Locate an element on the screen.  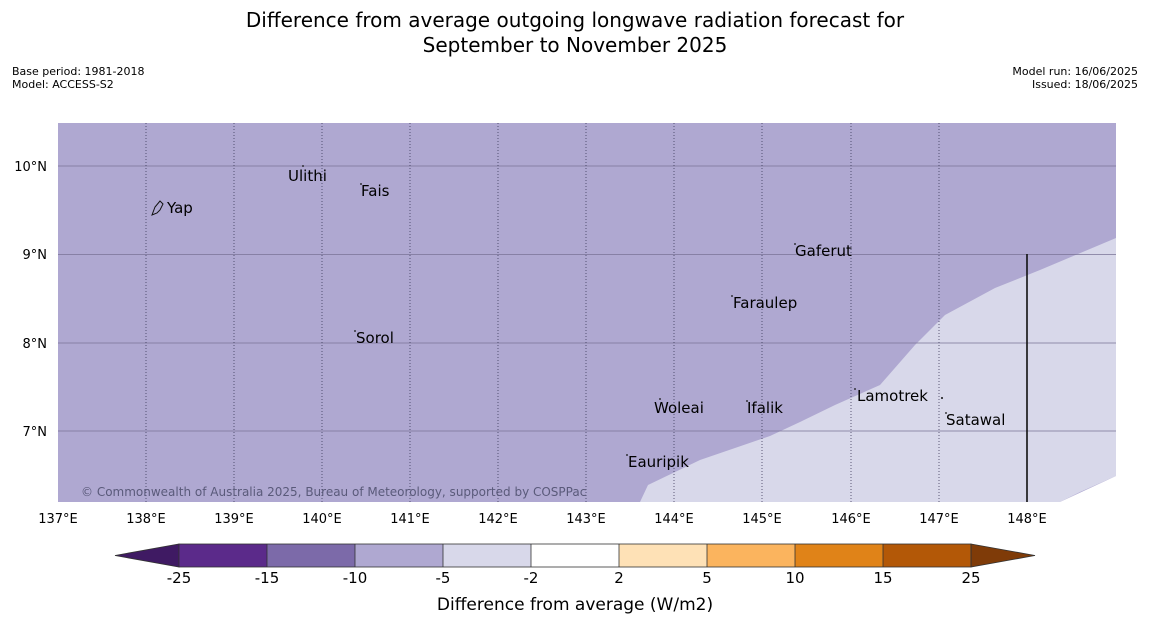
place-label-sorol: Sorol is located at coordinates (375, 338).